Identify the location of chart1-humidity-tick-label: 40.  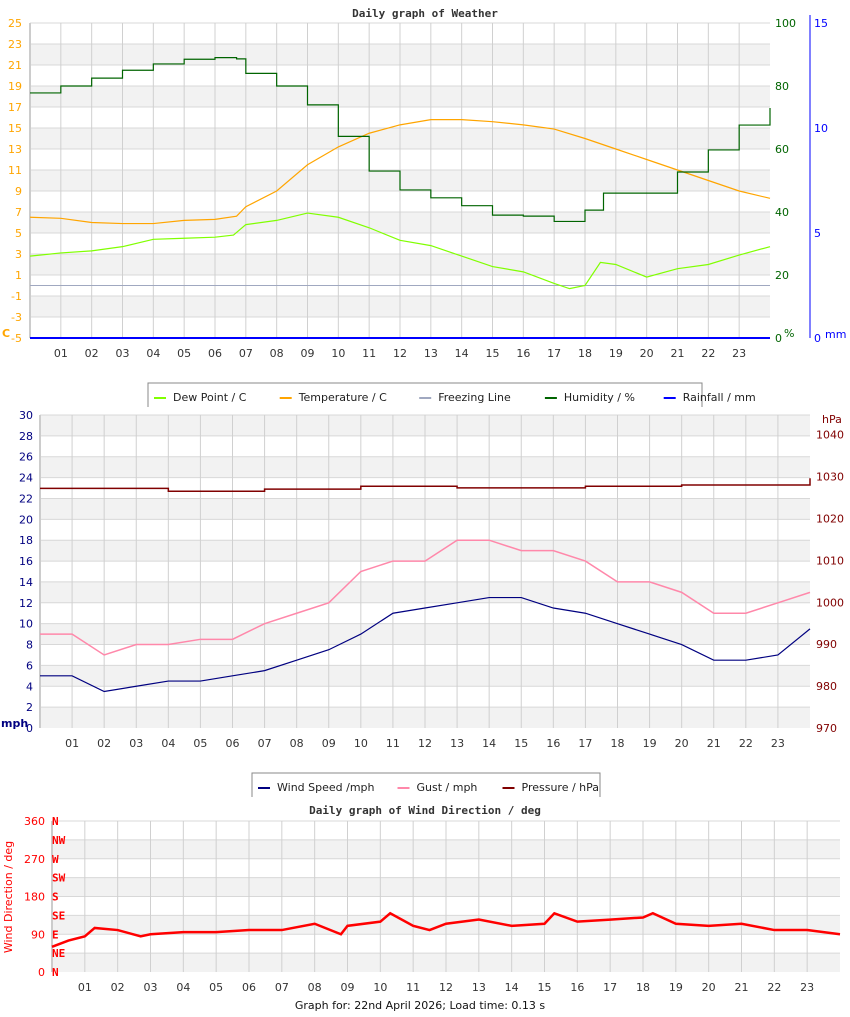
(782, 212).